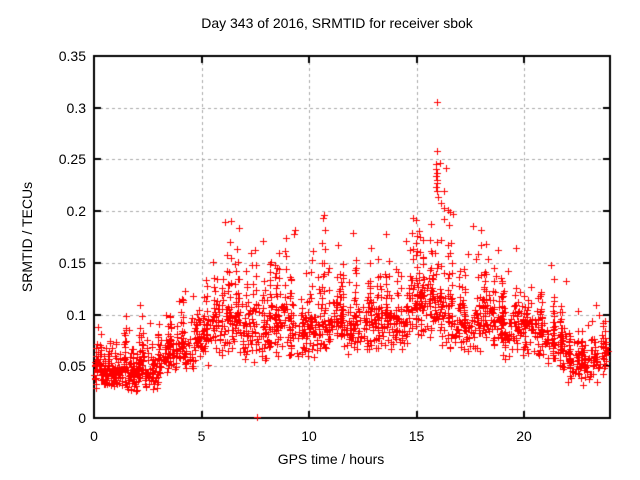  I want to click on x-tick-label: 20, so click(524, 436).